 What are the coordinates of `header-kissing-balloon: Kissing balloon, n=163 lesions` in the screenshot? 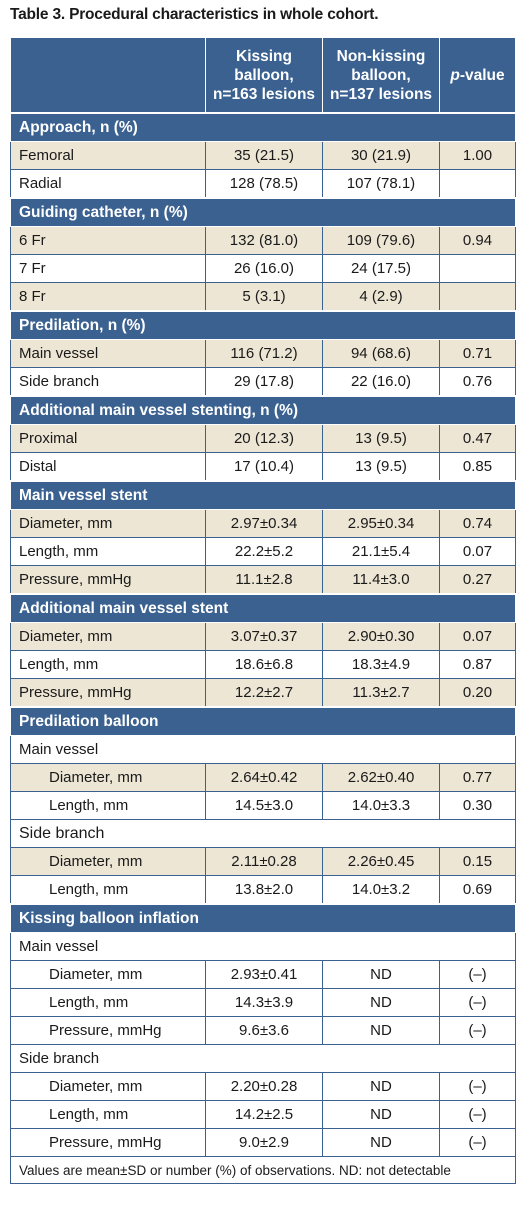 It's located at (264, 75).